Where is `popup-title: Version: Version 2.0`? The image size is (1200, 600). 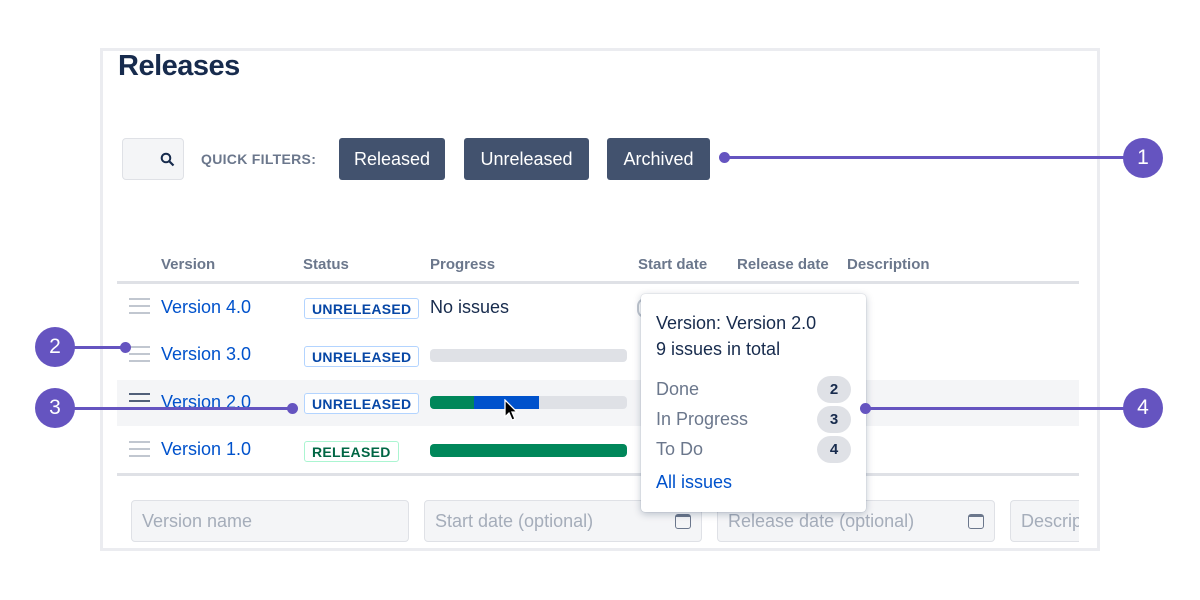
popup-title: Version: Version 2.0 is located at coordinates (736, 323).